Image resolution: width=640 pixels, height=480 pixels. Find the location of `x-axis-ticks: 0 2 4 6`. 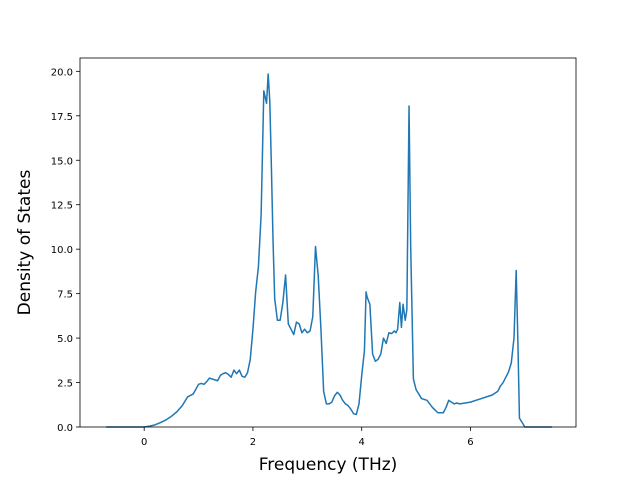

x-axis-ticks: 0 2 4 6 is located at coordinates (307, 437).